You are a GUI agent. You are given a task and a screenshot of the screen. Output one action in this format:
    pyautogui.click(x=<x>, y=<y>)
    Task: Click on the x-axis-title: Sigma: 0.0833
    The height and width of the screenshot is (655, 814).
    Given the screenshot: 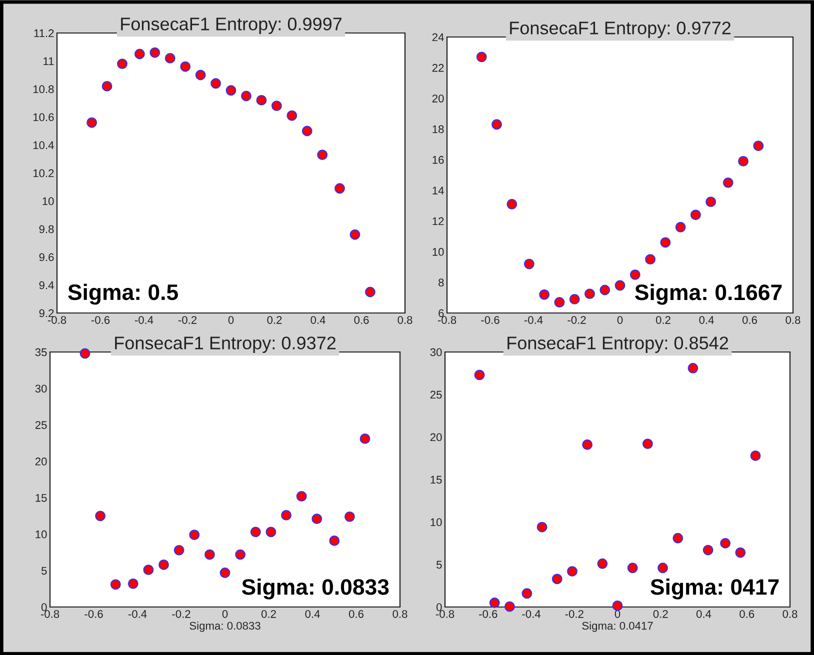 What is the action you would take?
    pyautogui.click(x=225, y=627)
    